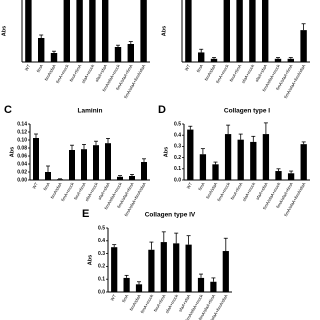 The height and width of the screenshot is (320, 320). What do you see at coordinates (22, 156) in the screenshot?
I see `y-tick-label: 0.06` at bounding box center [22, 156].